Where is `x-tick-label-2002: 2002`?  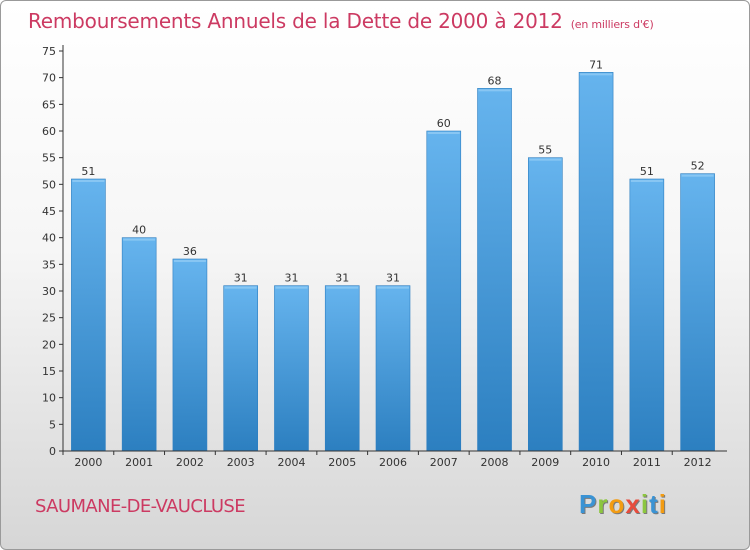 x-tick-label-2002: 2002 is located at coordinates (190, 462).